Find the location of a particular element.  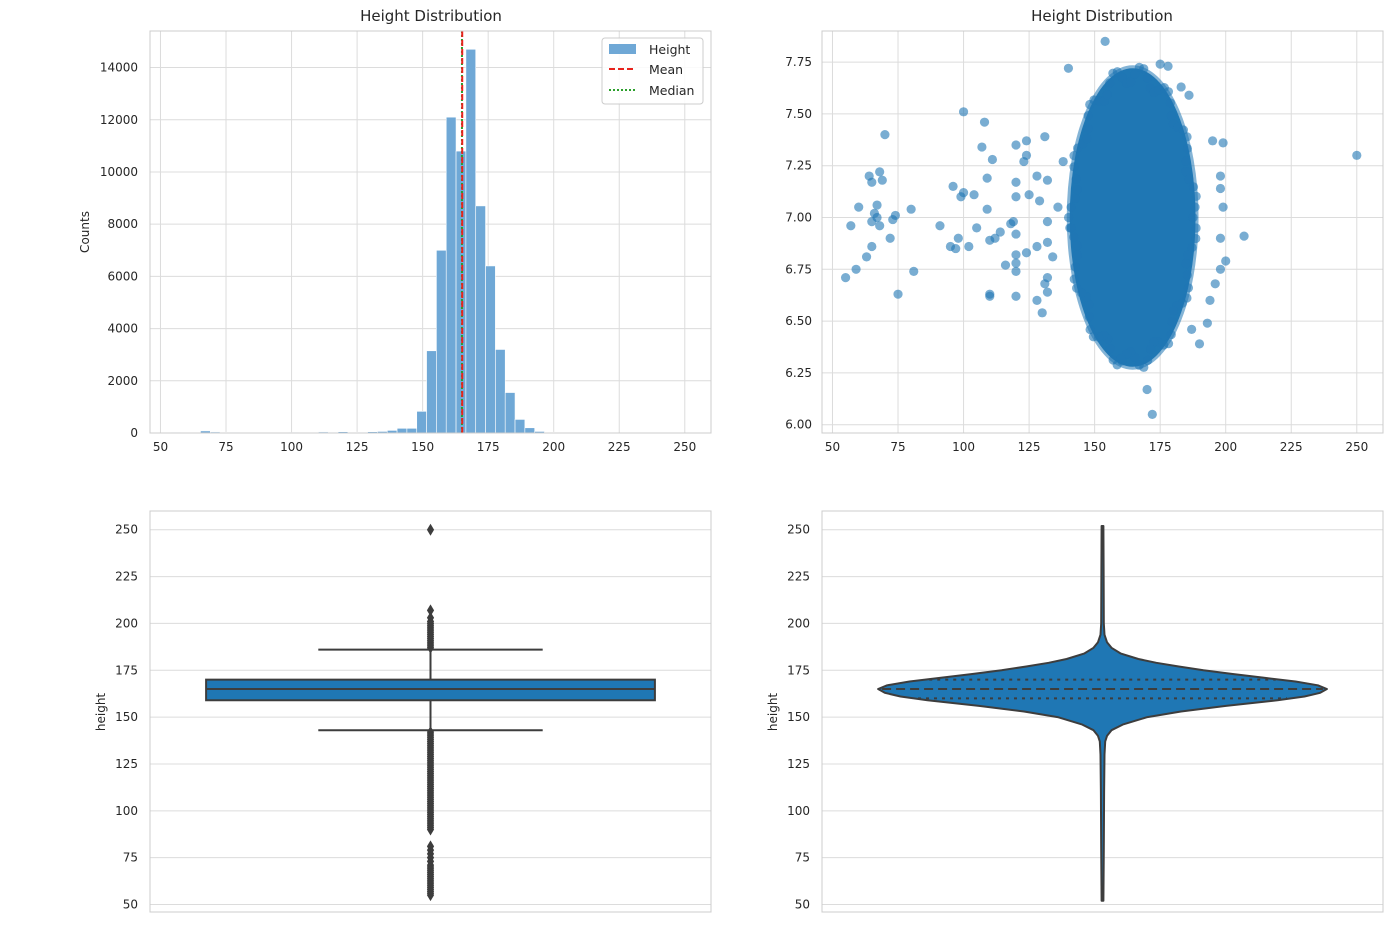

y-tick-label: 6.50 is located at coordinates (798, 321).